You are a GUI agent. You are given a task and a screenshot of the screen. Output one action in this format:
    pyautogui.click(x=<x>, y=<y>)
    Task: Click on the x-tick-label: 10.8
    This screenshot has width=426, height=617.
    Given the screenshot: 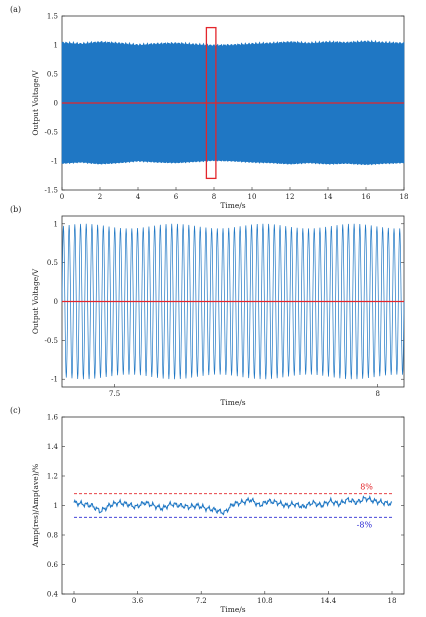 What is the action you would take?
    pyautogui.click(x=265, y=601)
    